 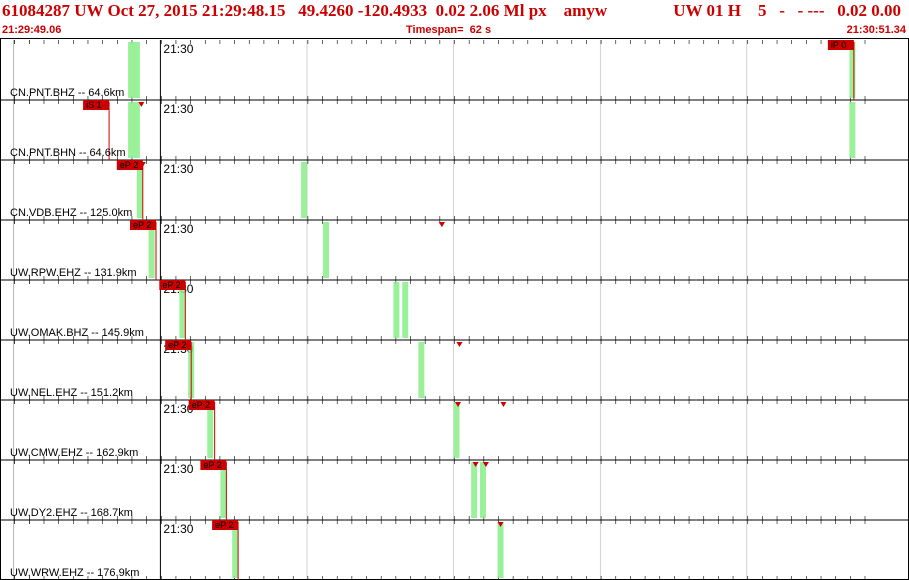 I want to click on event-lon: -120.4933, so click(x=392, y=10).